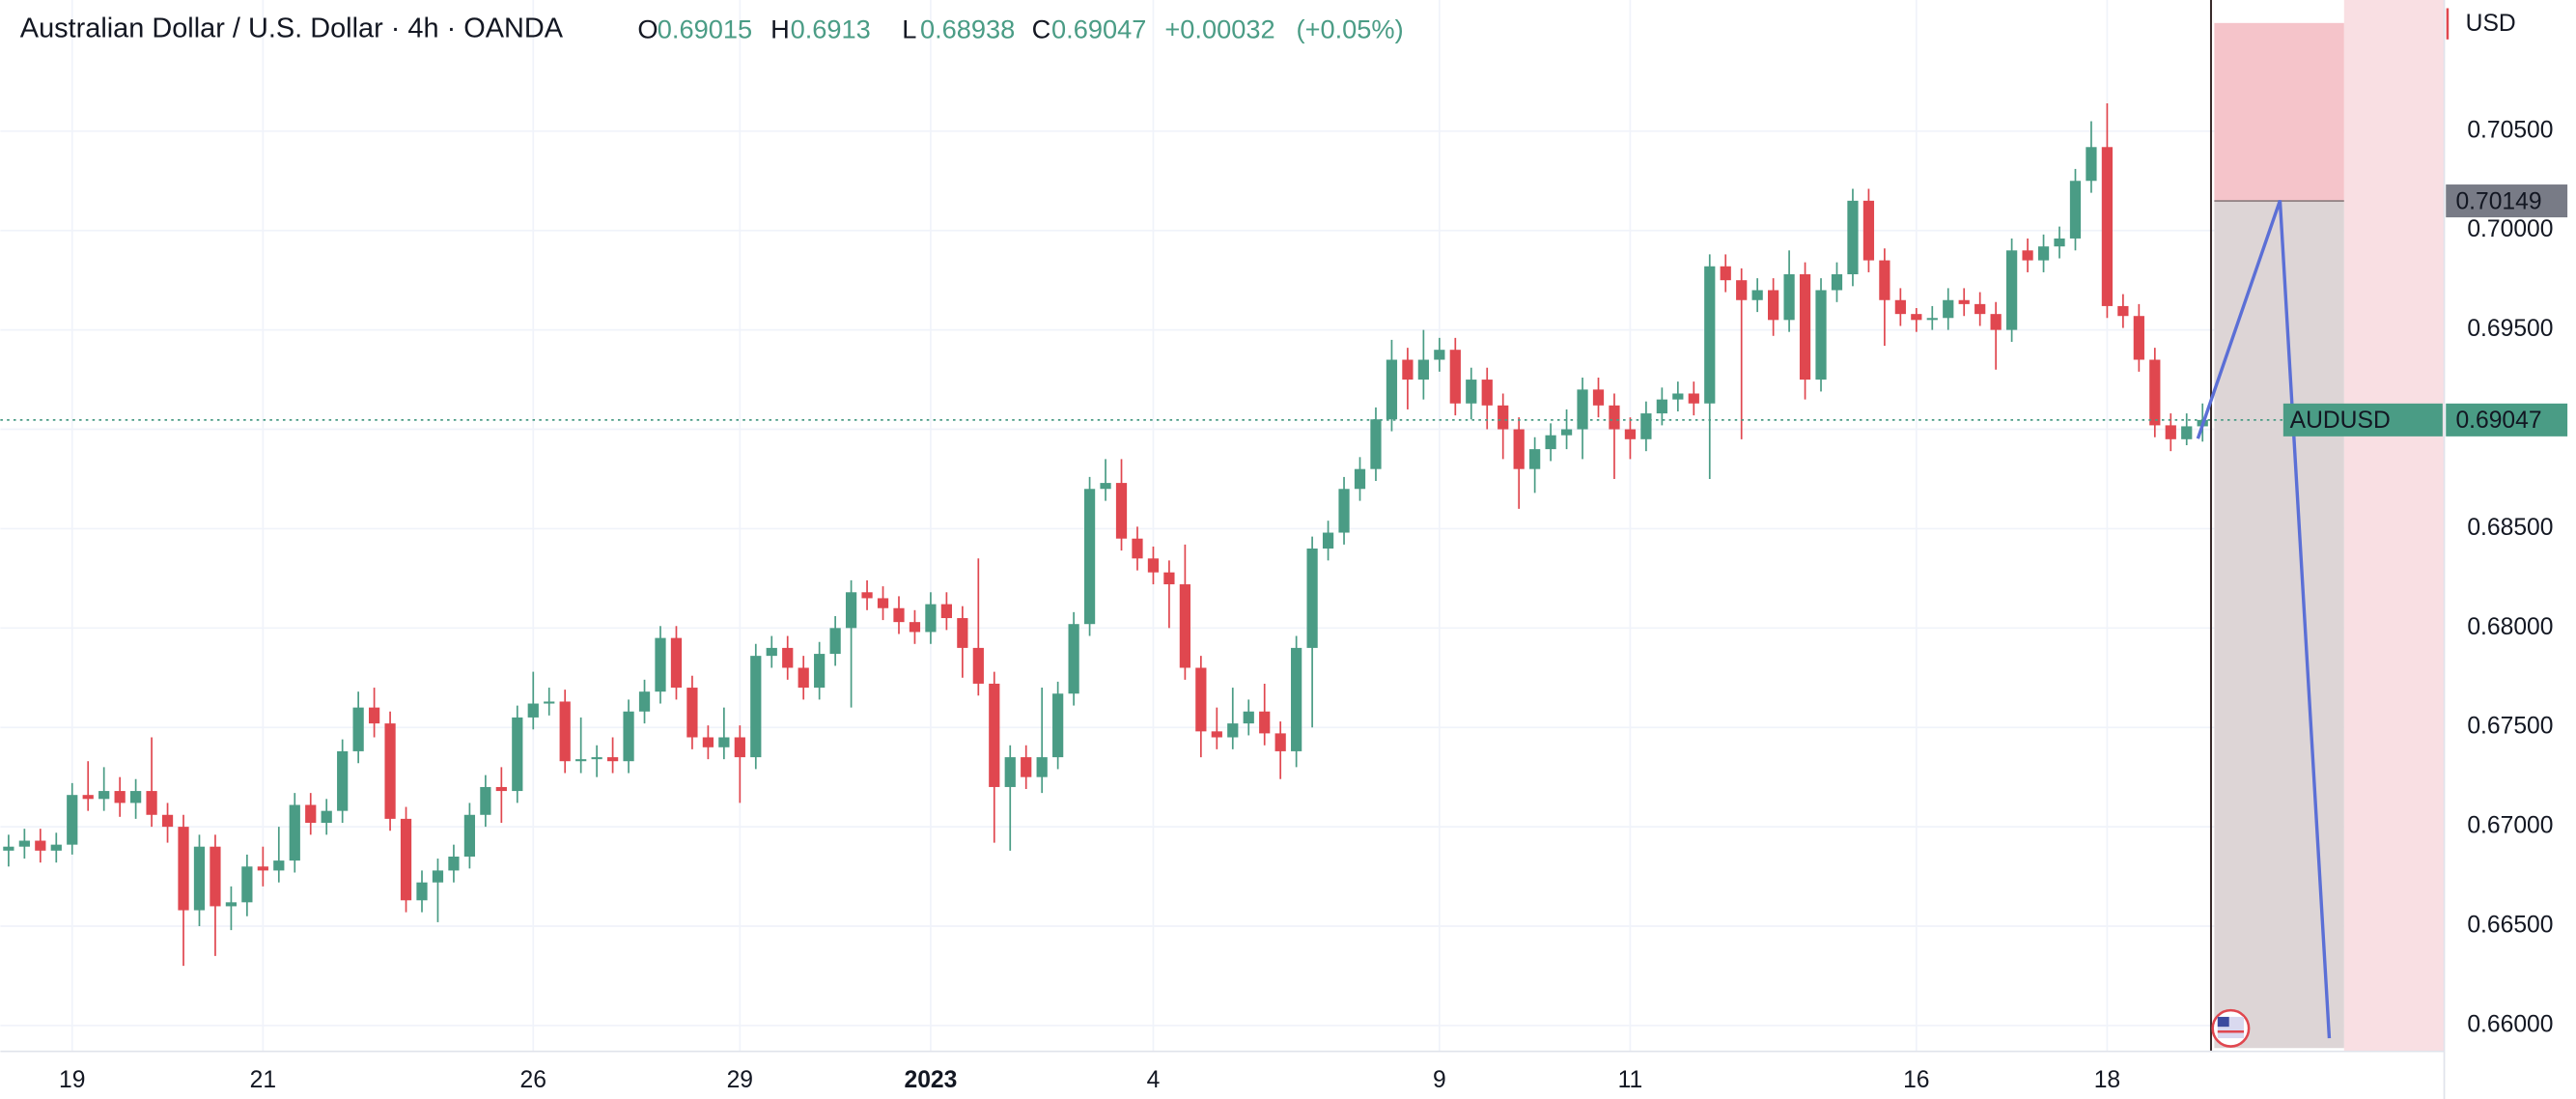  I want to click on future-zone, so click(2394, 526).